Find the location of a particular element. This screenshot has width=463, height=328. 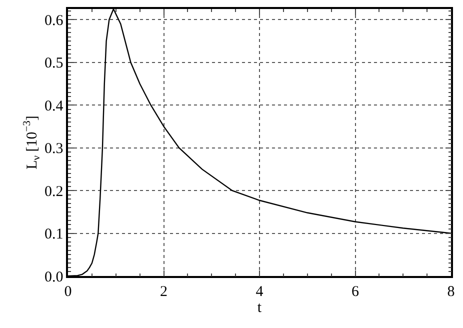

y-tick-label: 0.0 is located at coordinates (54, 277).